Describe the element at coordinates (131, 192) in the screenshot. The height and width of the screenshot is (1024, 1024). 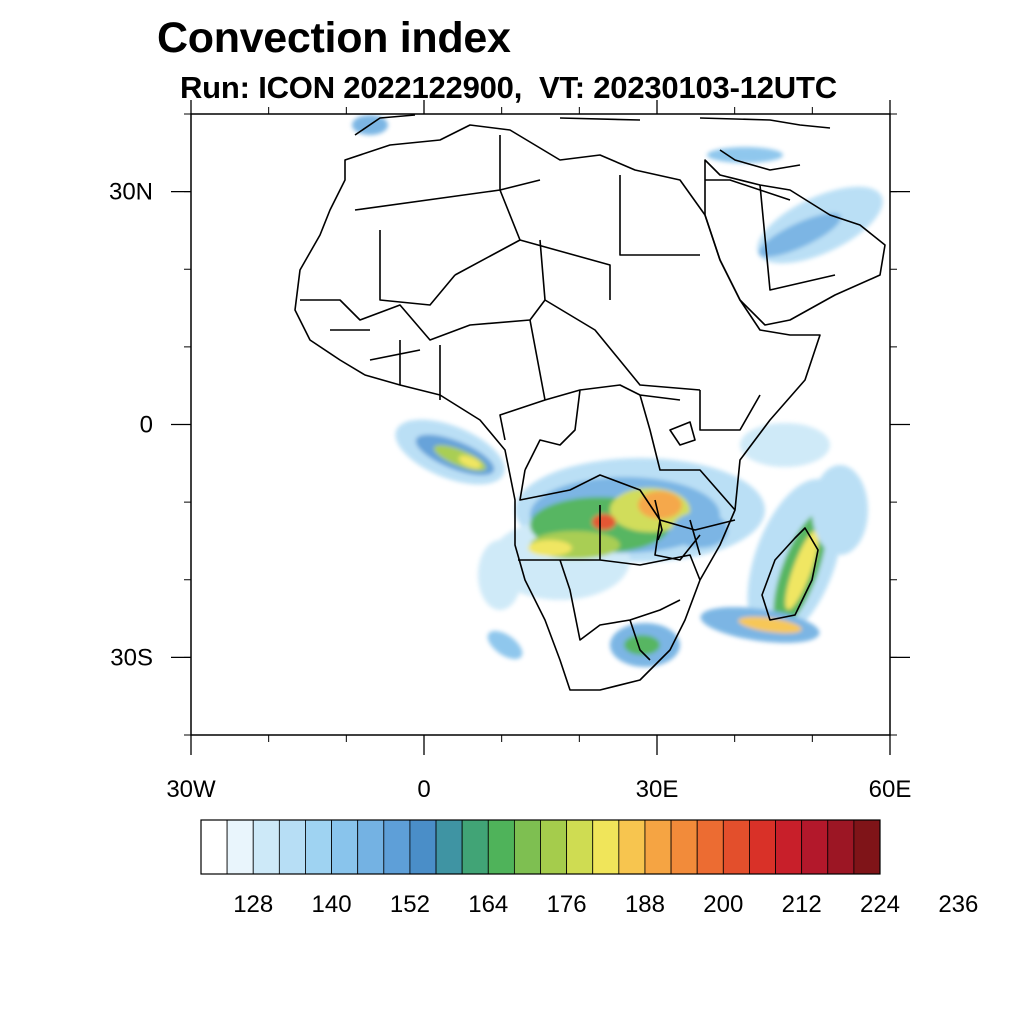
I see `y-tick-label: 30N` at that location.